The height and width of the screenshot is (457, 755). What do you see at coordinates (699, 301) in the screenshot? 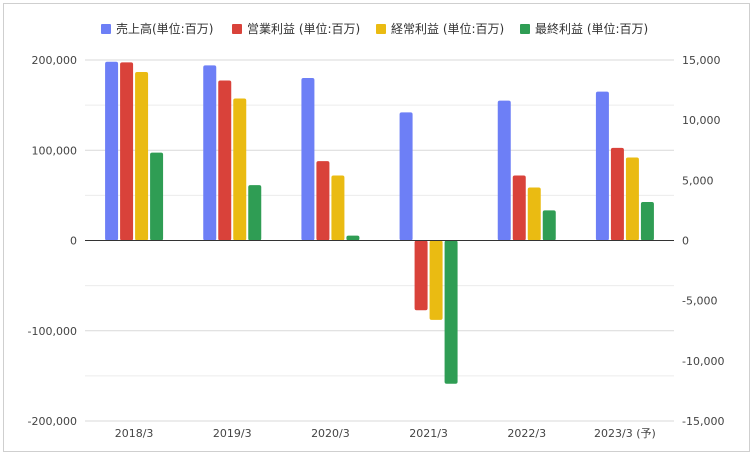
I see `right-axis-tick-label: -5,000` at bounding box center [699, 301].